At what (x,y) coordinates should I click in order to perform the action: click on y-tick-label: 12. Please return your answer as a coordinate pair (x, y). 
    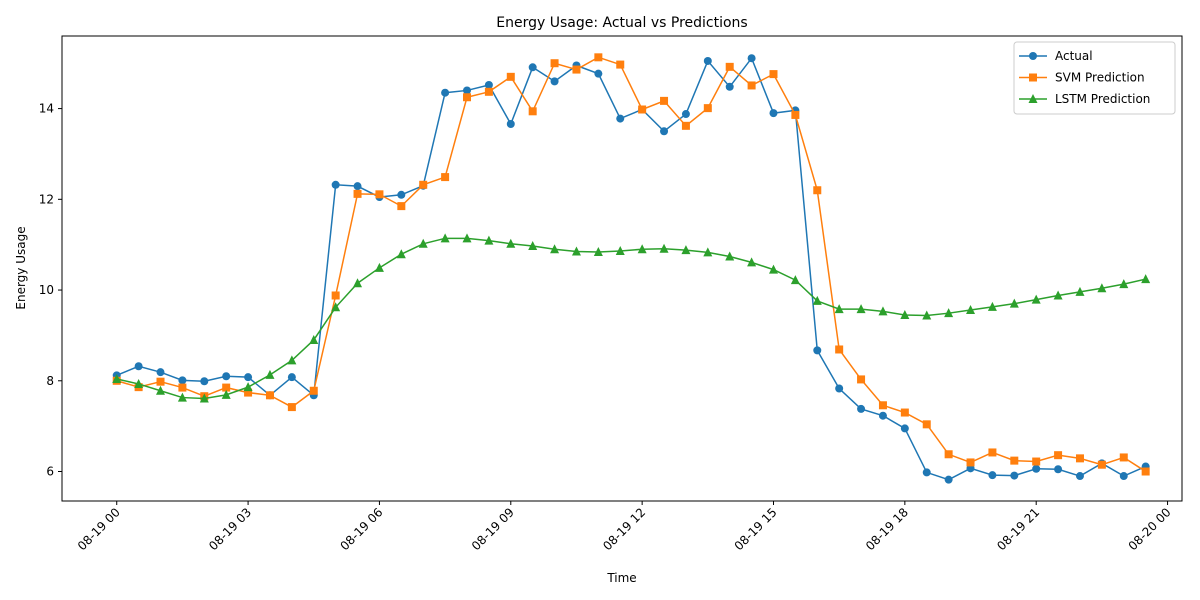
    Looking at the image, I should click on (46, 199).